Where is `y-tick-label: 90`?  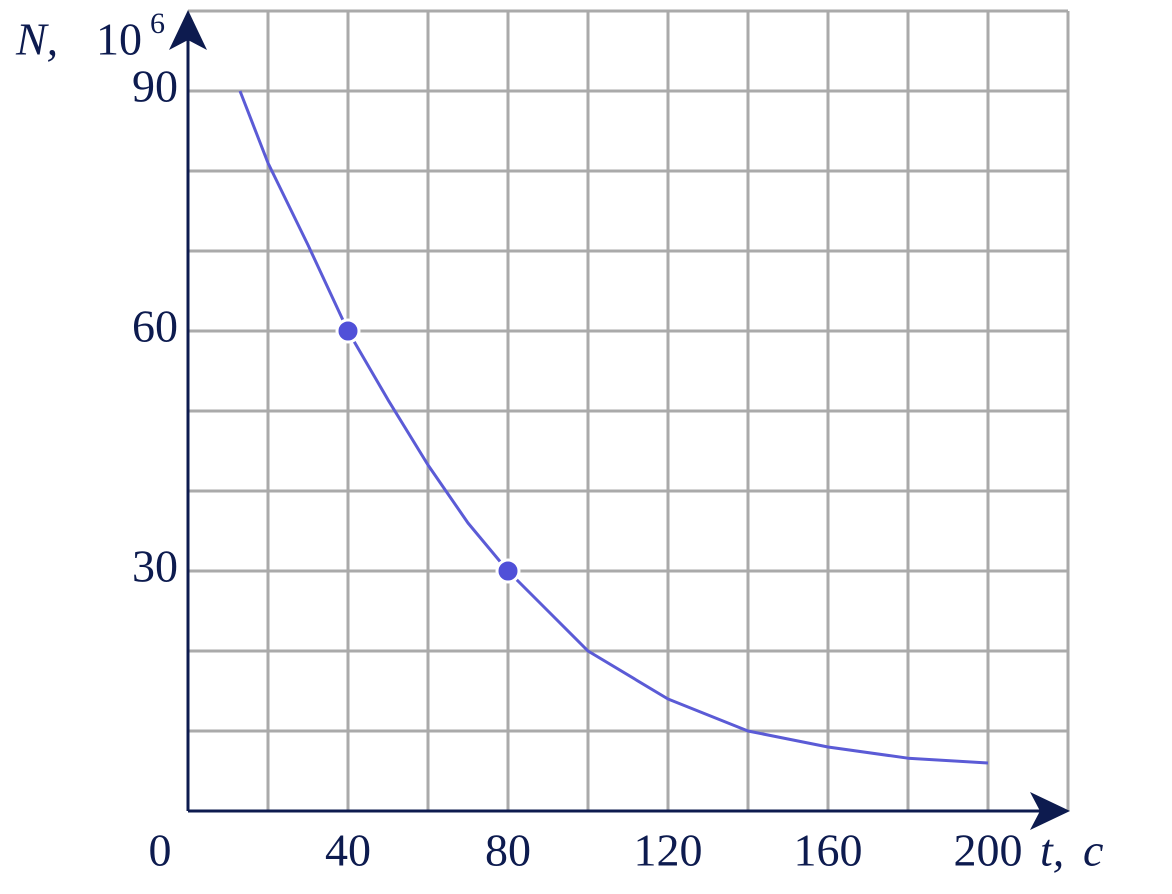
y-tick-label: 90 is located at coordinates (155, 86).